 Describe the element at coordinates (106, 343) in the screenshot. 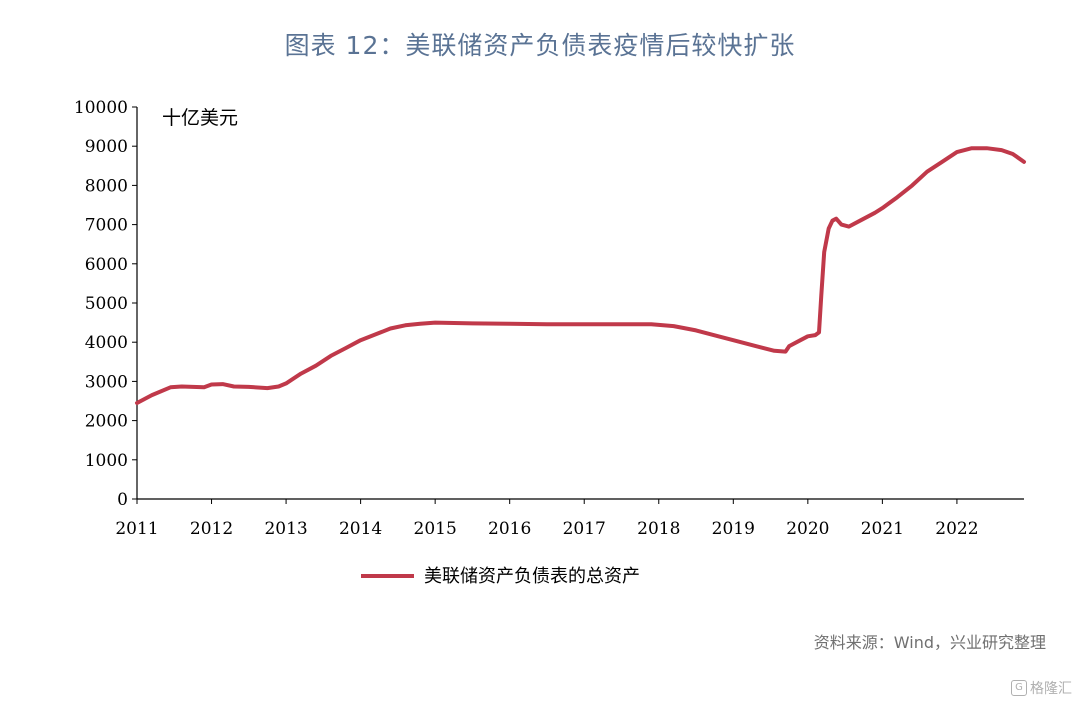

I see `y-tick-label: 4000` at that location.